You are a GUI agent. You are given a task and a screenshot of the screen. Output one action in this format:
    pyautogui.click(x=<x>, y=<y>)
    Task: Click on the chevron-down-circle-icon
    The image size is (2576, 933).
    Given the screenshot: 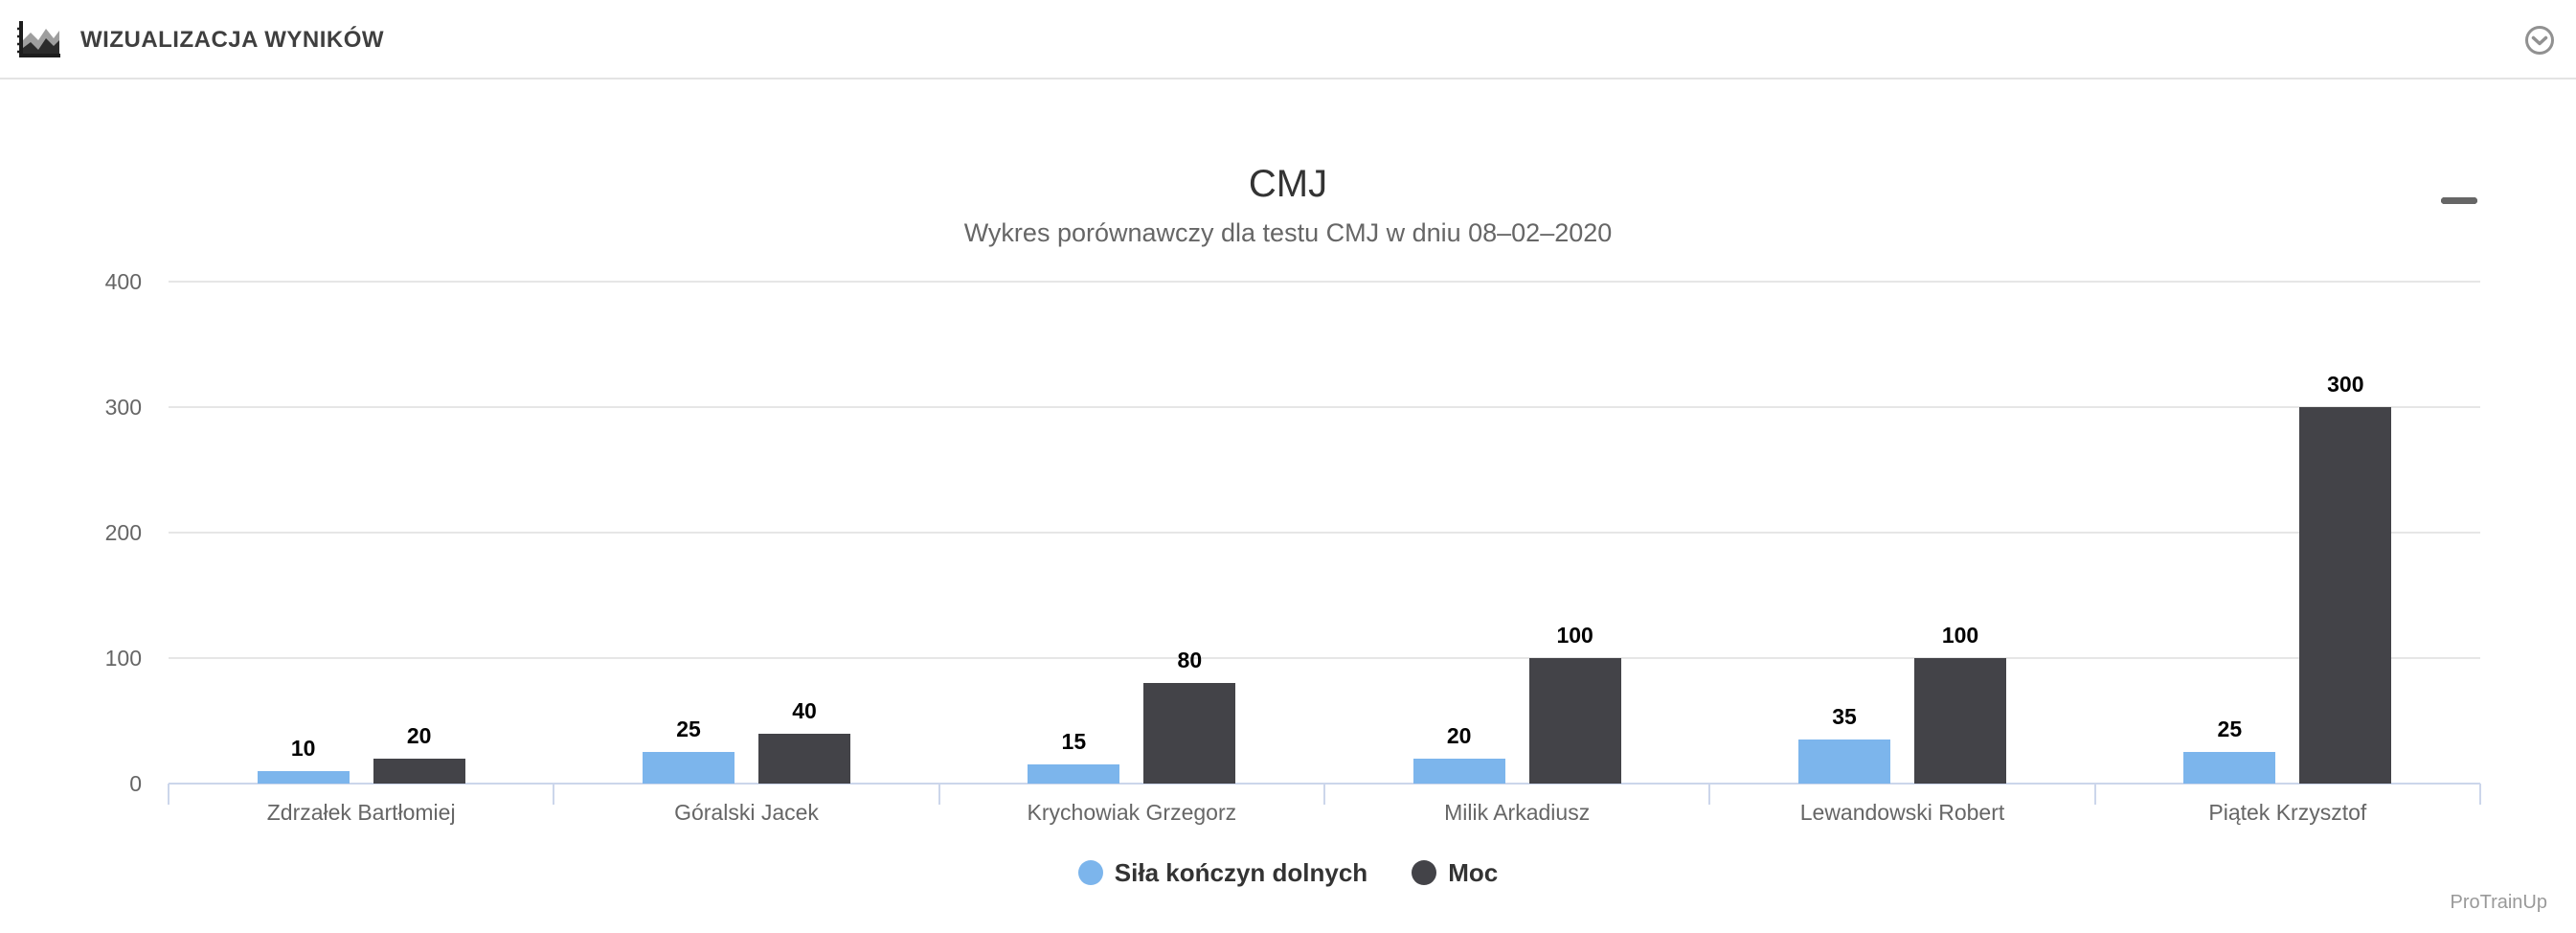 What is the action you would take?
    pyautogui.click(x=2539, y=40)
    